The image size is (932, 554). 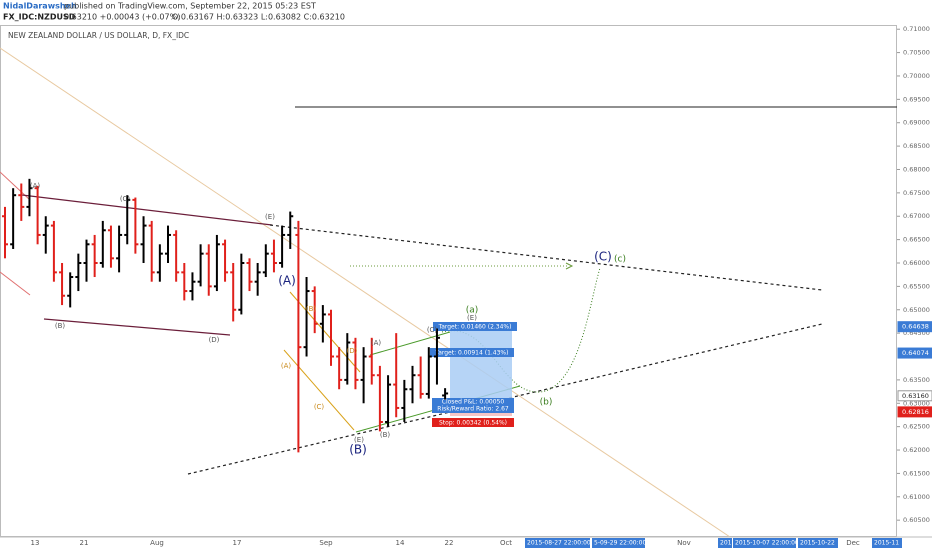 I want to click on y-tick-label: 0.66000, so click(x=916, y=263).